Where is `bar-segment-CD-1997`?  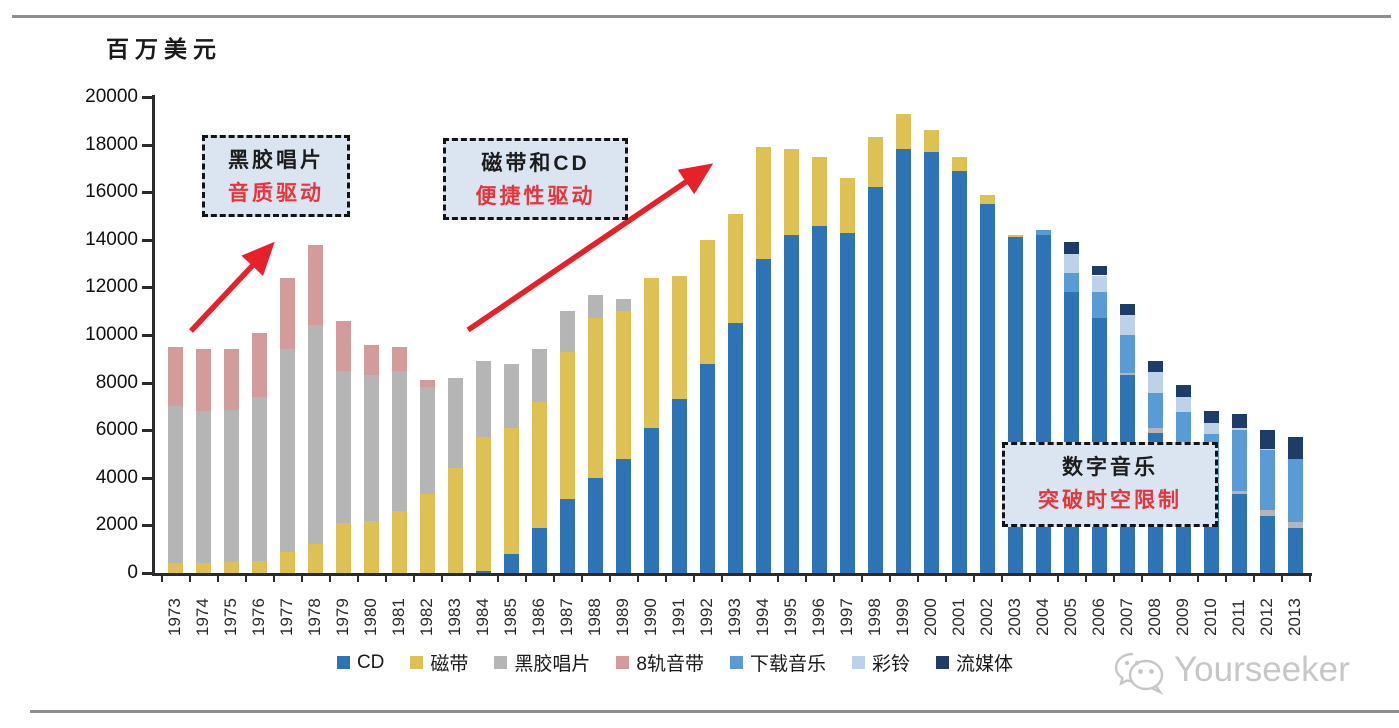 bar-segment-CD-1997 is located at coordinates (847, 402).